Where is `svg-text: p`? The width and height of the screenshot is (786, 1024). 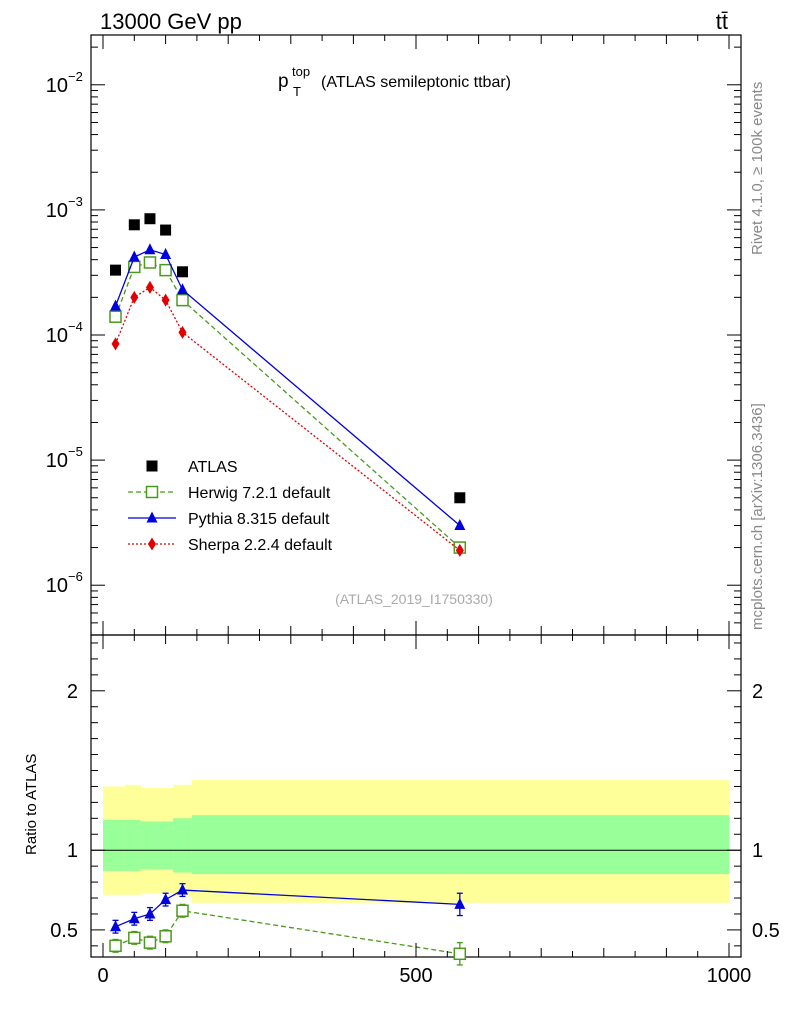 svg-text: p is located at coordinates (283, 81).